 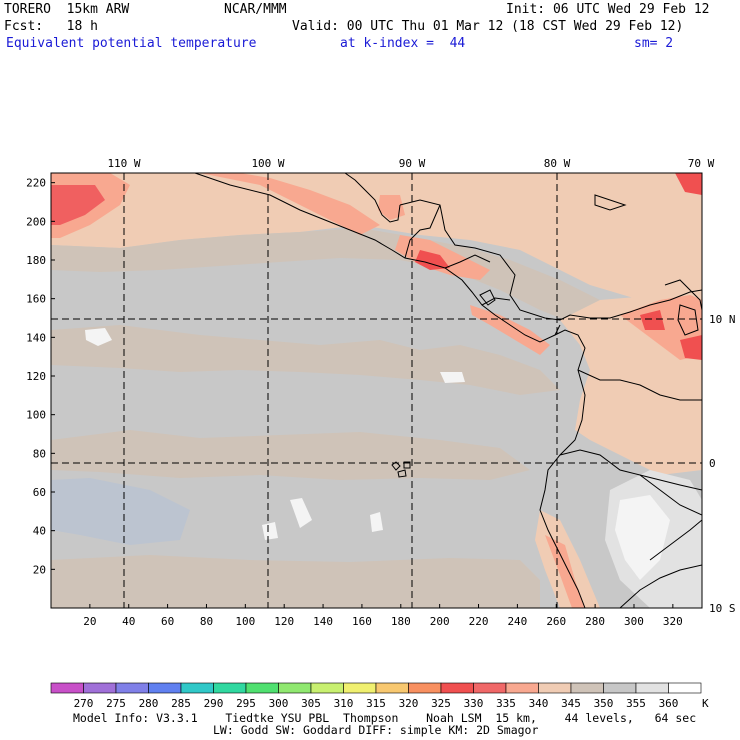 What do you see at coordinates (557, 163) in the screenshot?
I see `lon-label-80w: 80 W` at bounding box center [557, 163].